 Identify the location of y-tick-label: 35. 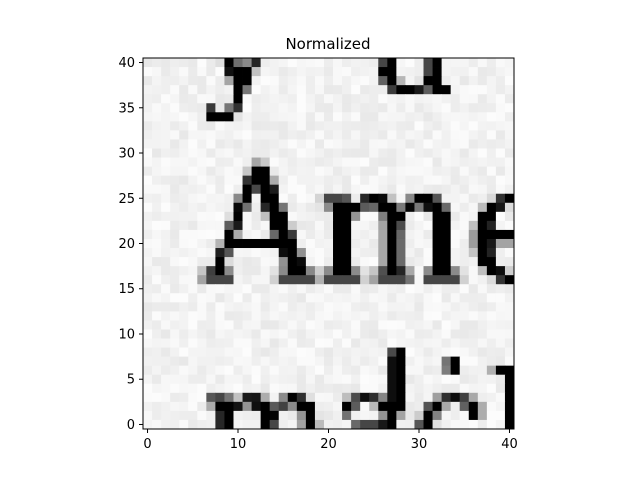
(126, 108).